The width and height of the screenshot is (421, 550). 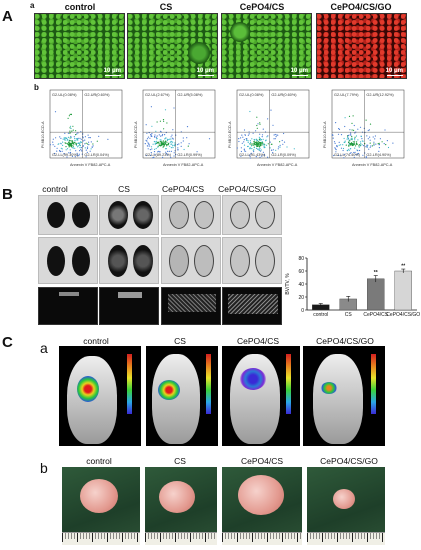 What do you see at coordinates (36, 87) in the screenshot?
I see `panel-a-sub-b: b` at bounding box center [36, 87].